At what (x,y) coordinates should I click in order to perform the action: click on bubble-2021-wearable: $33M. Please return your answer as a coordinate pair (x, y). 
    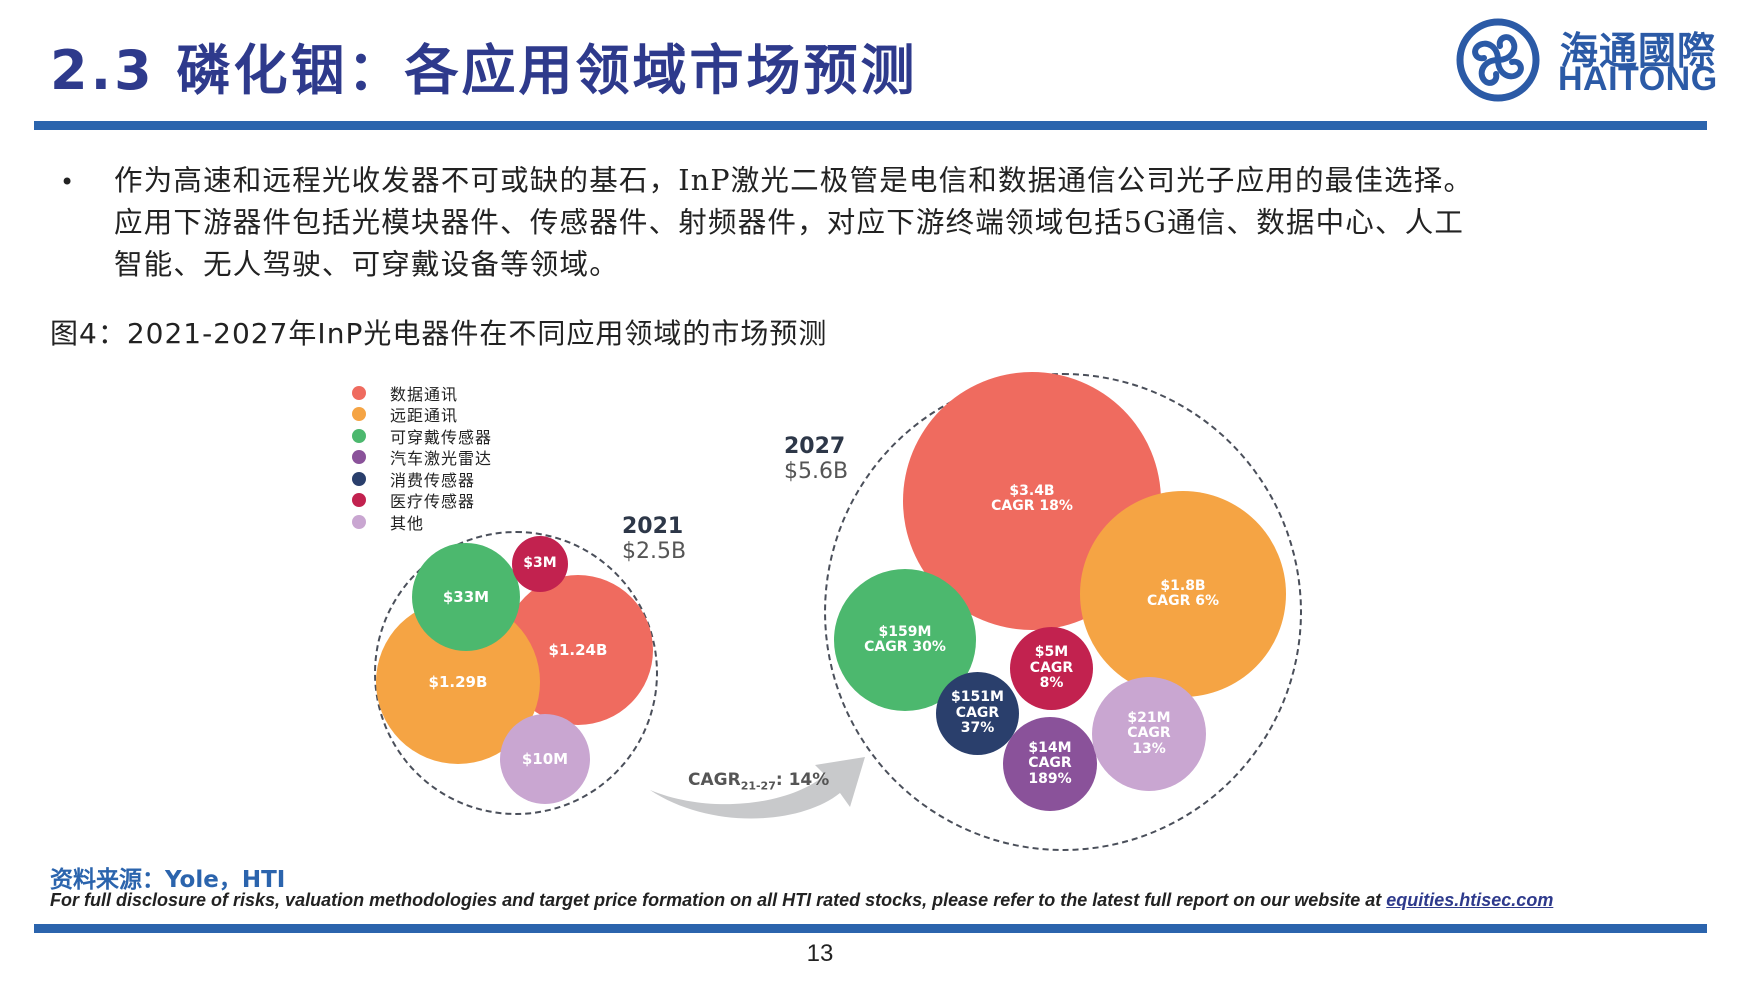
    Looking at the image, I should click on (466, 597).